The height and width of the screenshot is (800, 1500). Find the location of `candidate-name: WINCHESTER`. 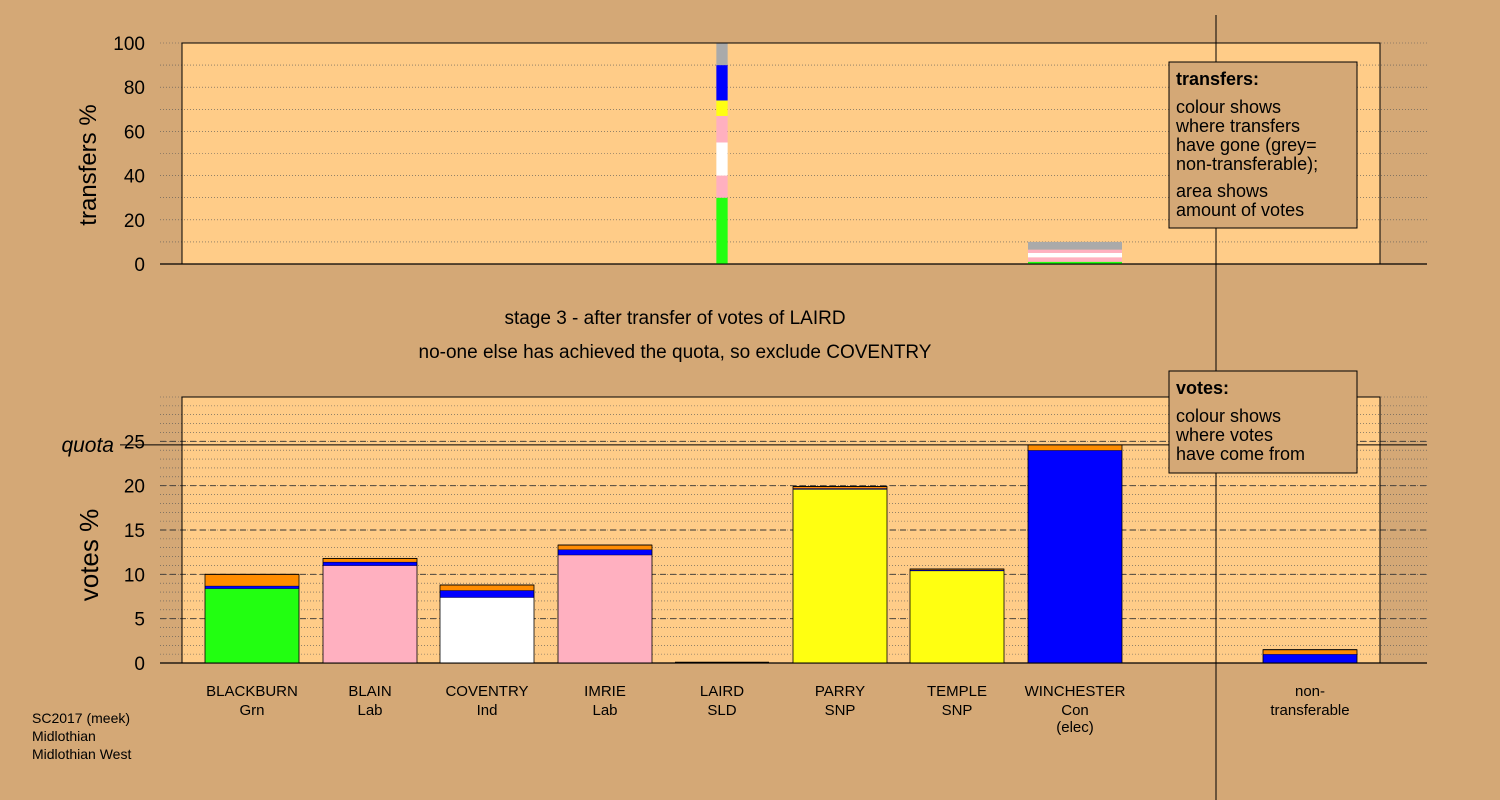

candidate-name: WINCHESTER is located at coordinates (1075, 691).